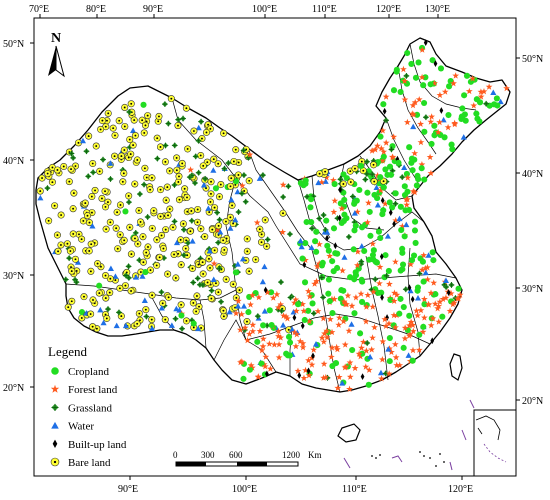  What do you see at coordinates (529, 230) in the screenshot?
I see `right-axis: 50°N 40°N 30°N 20°N` at bounding box center [529, 230].